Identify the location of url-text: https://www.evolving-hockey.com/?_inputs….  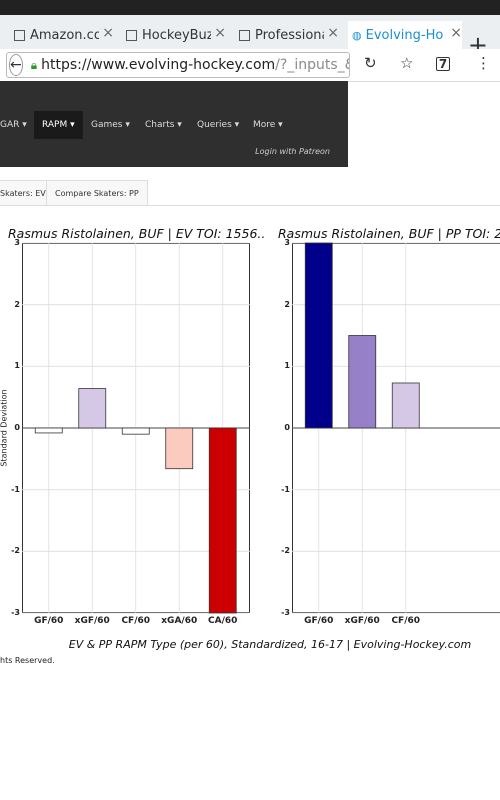
(195, 65).